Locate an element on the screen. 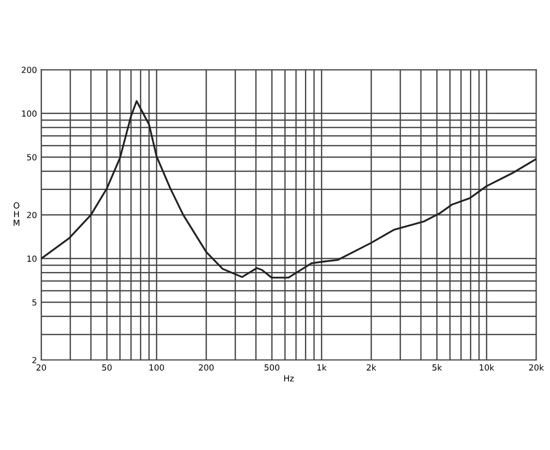 This screenshot has width=550, height=450. x-tick-label: 500 is located at coordinates (272, 367).